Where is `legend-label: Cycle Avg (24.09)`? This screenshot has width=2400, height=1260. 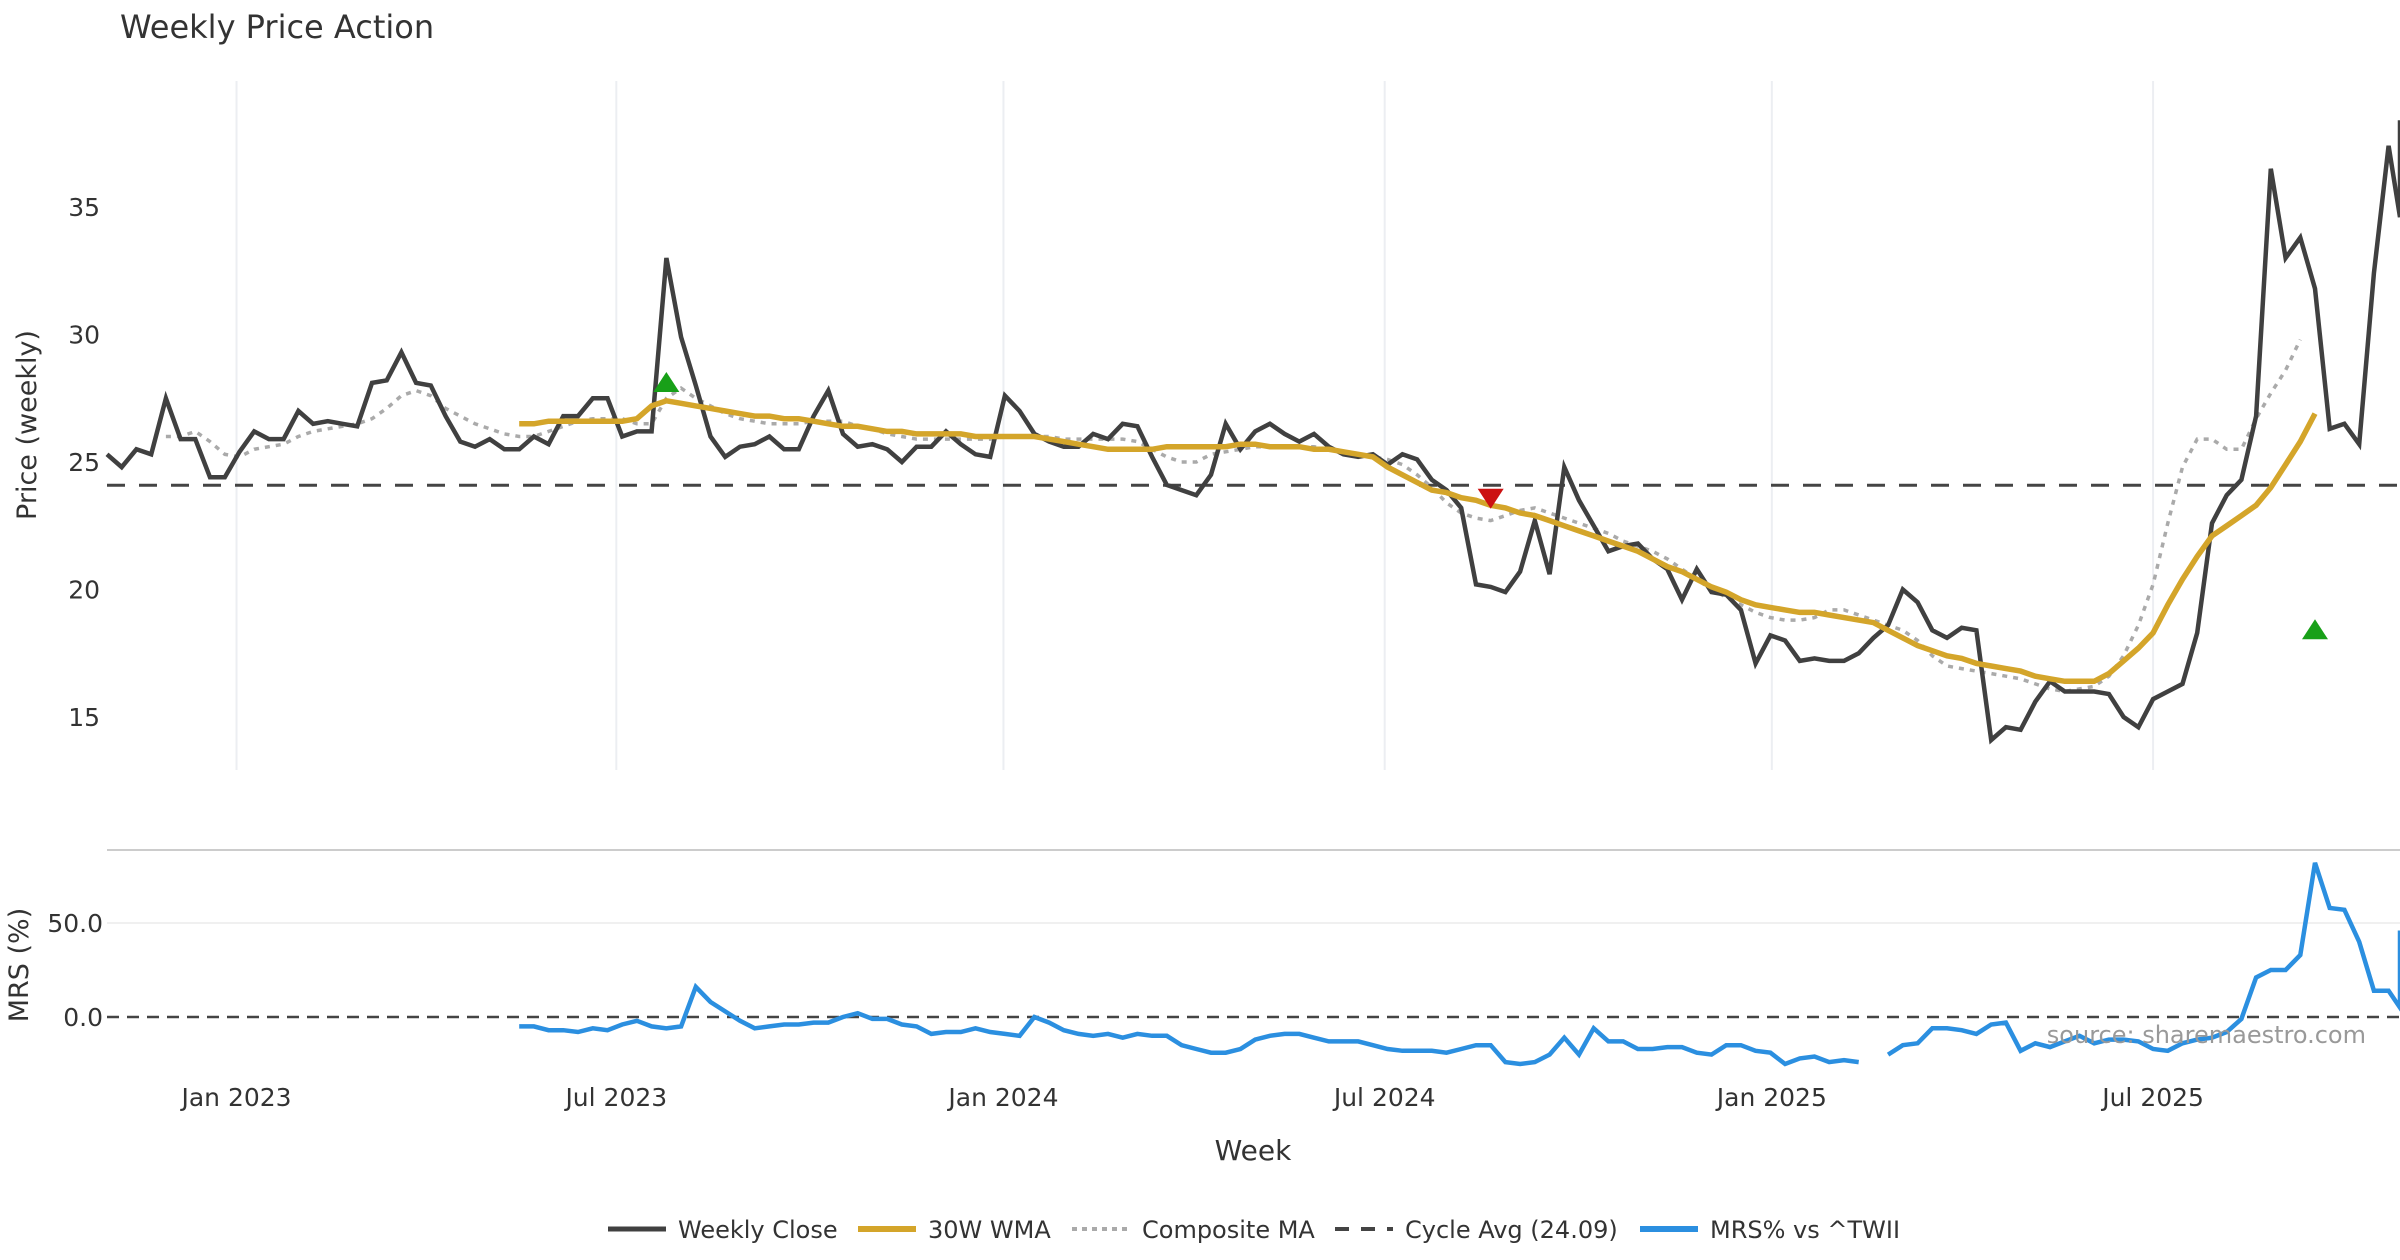 legend-label: Cycle Avg (24.09) is located at coordinates (1511, 1230).